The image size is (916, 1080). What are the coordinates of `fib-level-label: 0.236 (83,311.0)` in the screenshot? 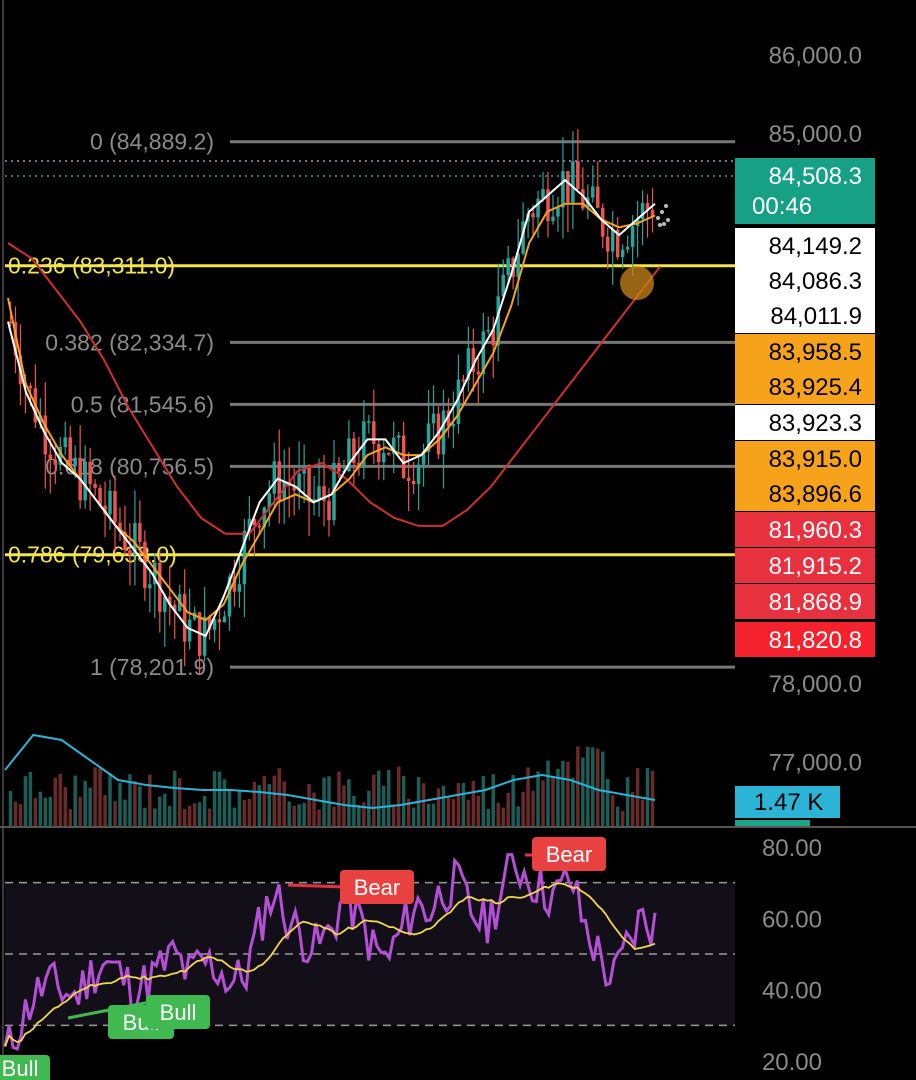 It's located at (91, 266).